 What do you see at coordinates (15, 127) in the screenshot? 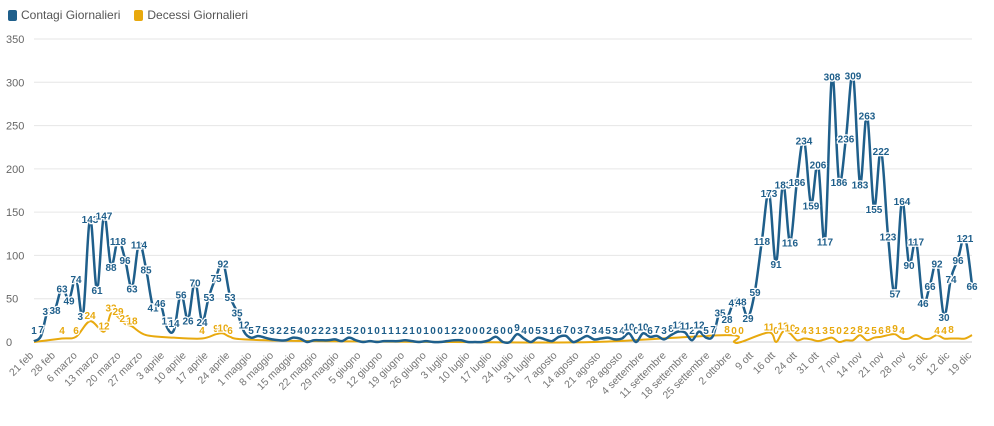
I see `y-tick-label: 250` at bounding box center [15, 127].